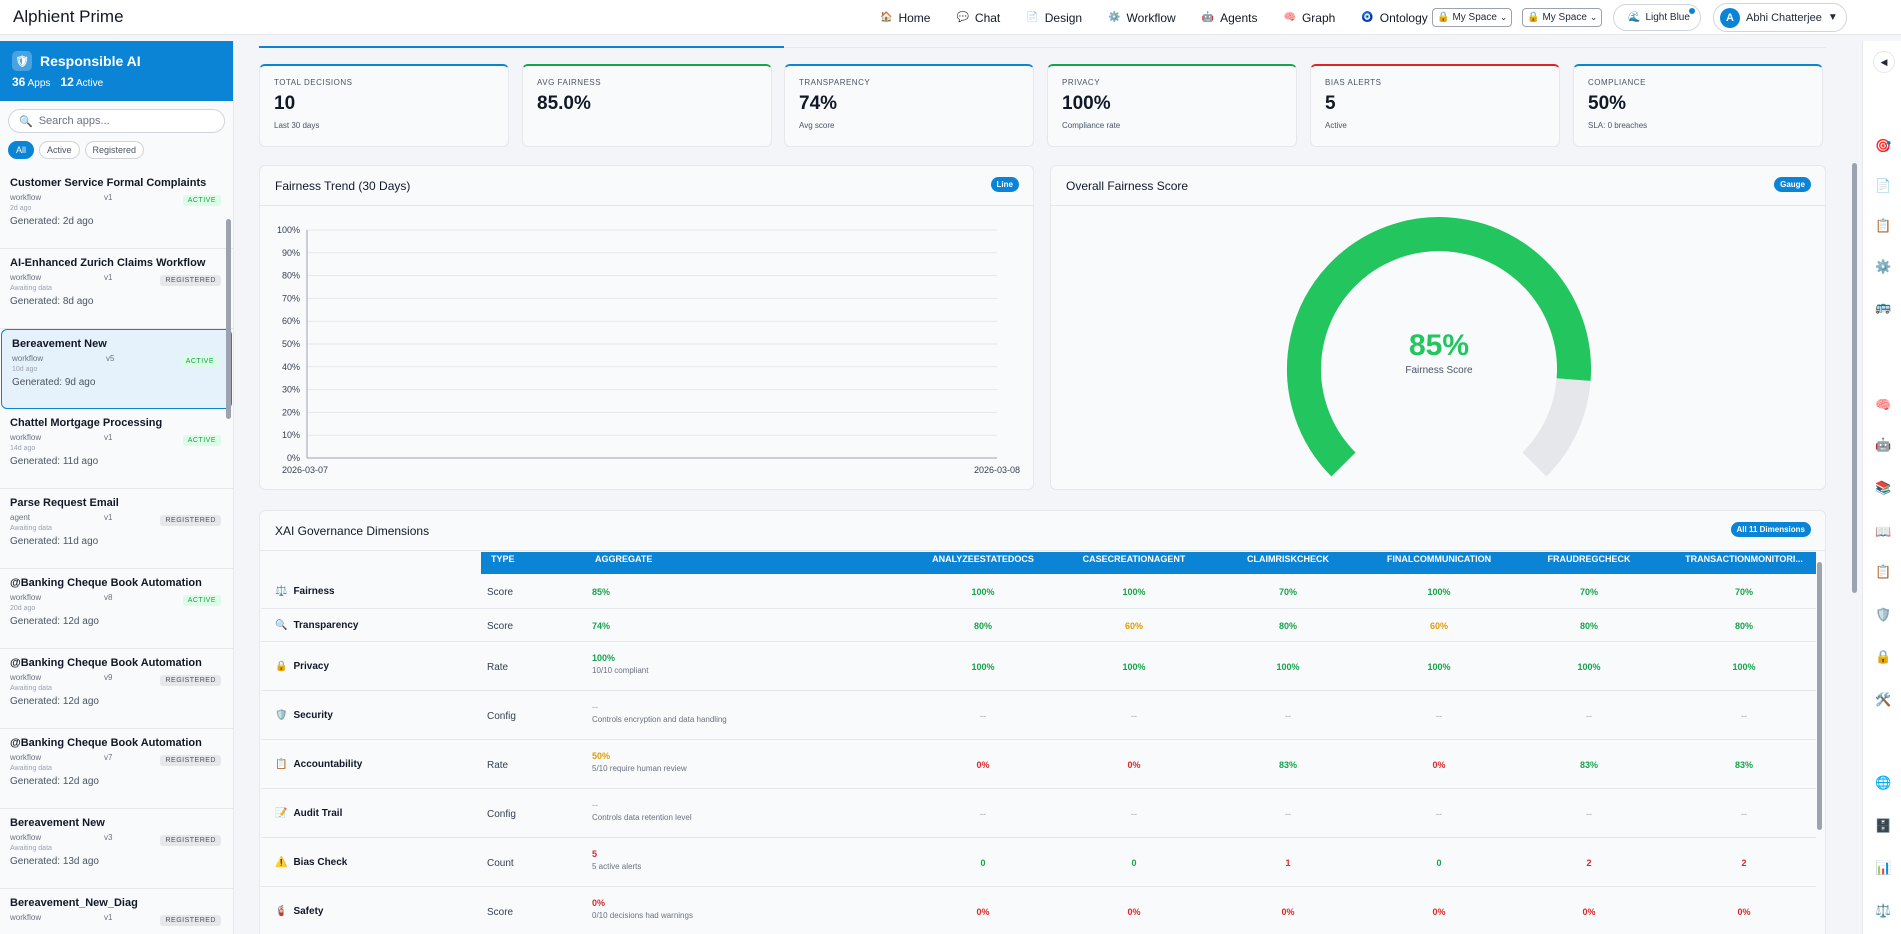 The width and height of the screenshot is (1901, 934). What do you see at coordinates (1819, 696) in the screenshot?
I see `table-scrollbar` at bounding box center [1819, 696].